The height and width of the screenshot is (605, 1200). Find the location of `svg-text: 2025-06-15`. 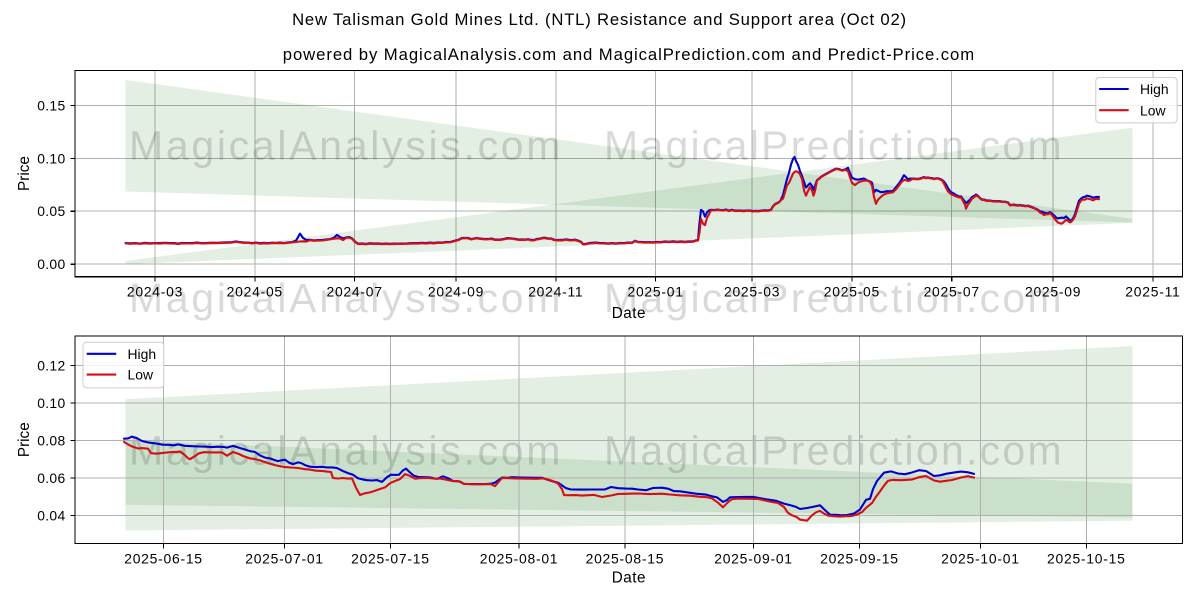

svg-text: 2025-06-15 is located at coordinates (163, 559).